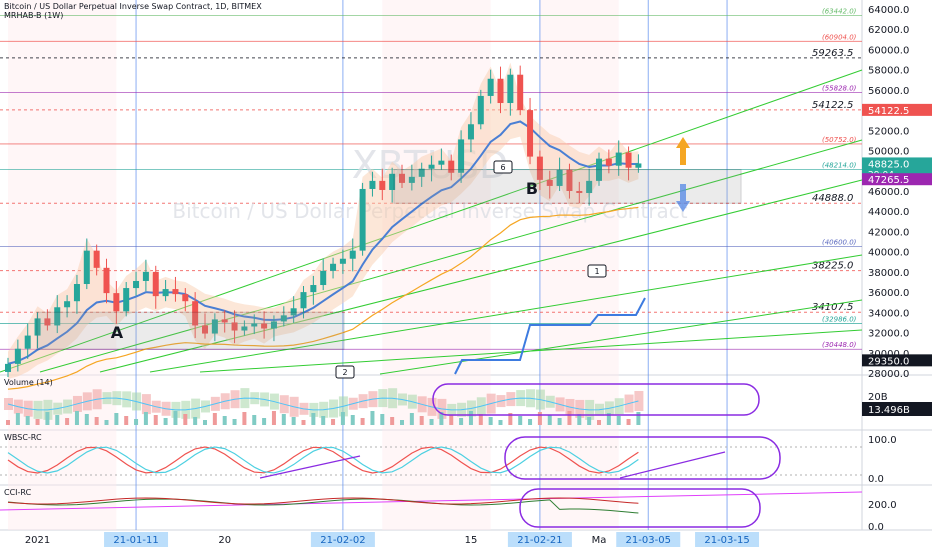 This screenshot has width=932, height=550. What do you see at coordinates (888, 192) in the screenshot?
I see `y-tick-label: 46000.0` at bounding box center [888, 192].